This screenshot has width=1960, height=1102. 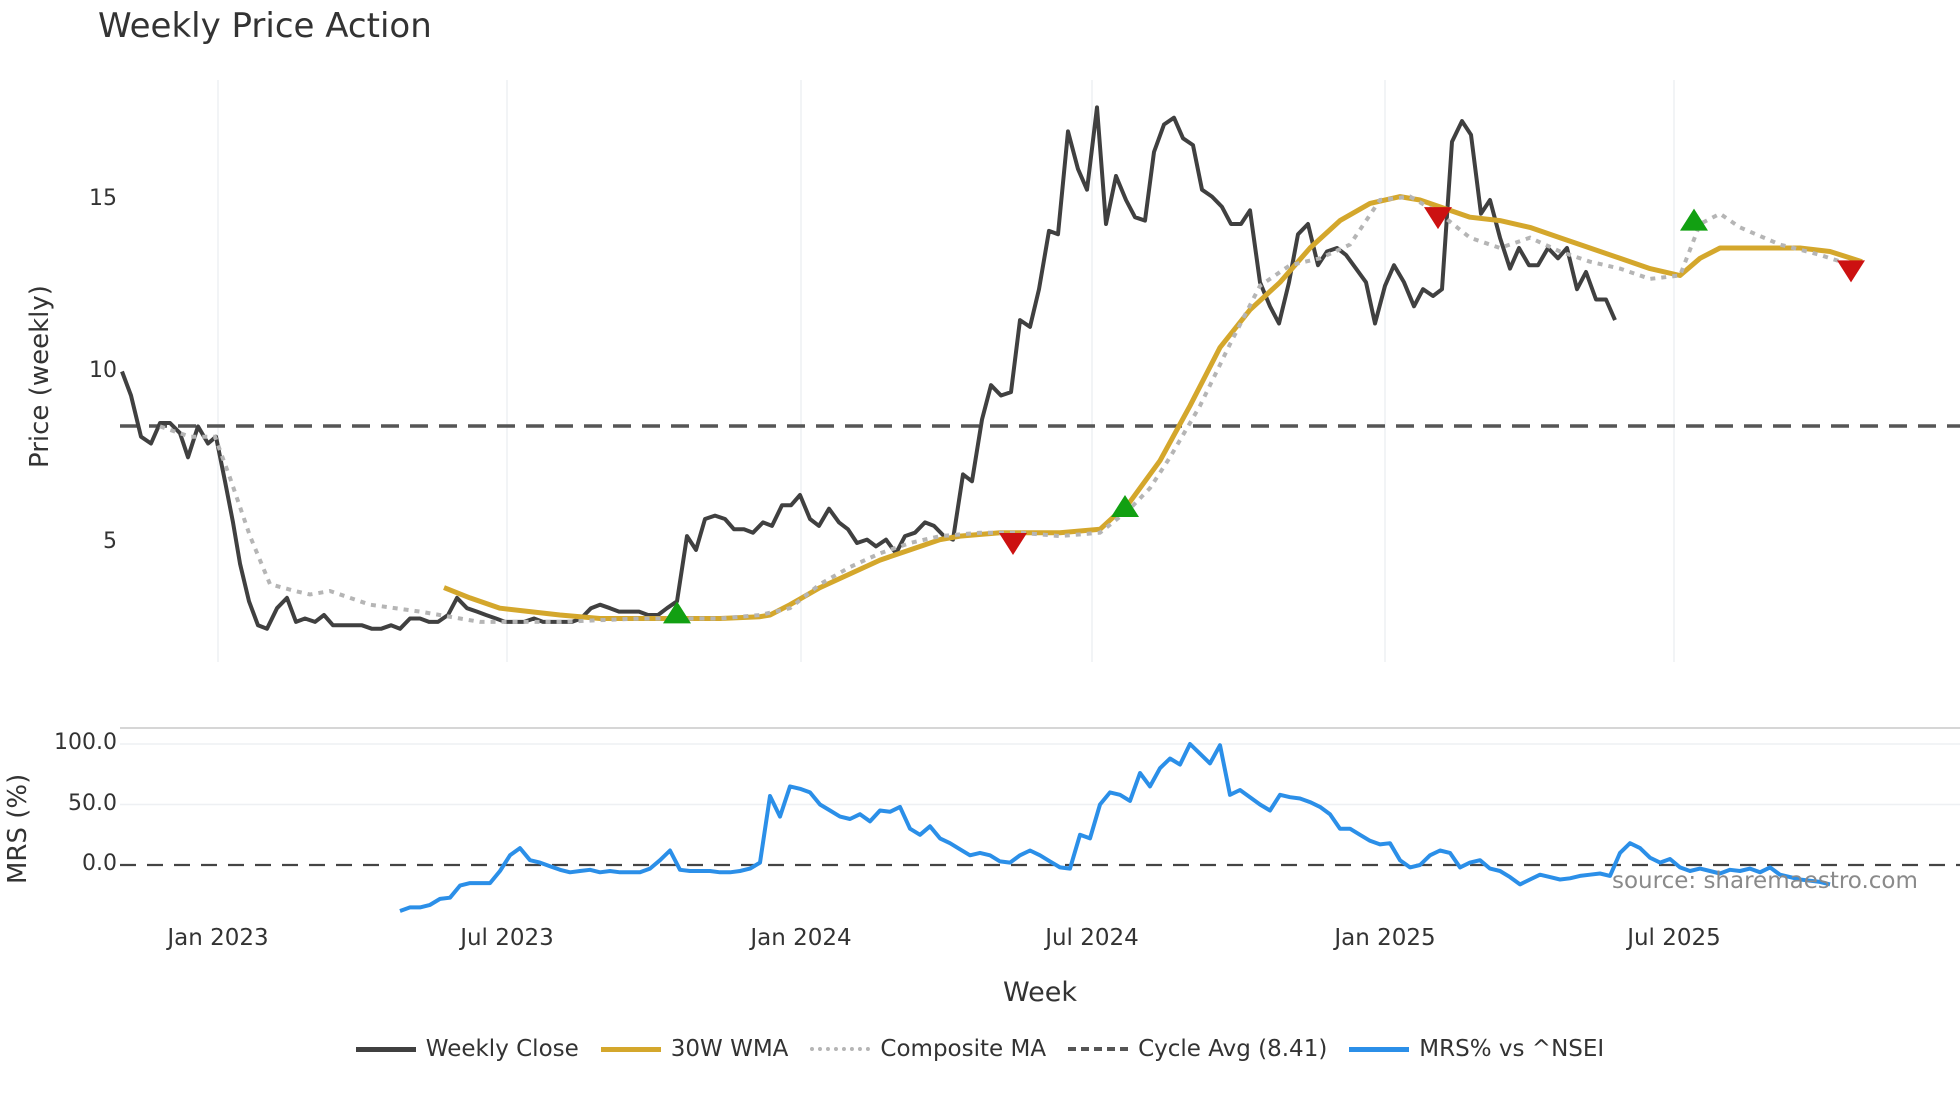 I want to click on source-note: source: sharemaestro.com, so click(x=1765, y=881).